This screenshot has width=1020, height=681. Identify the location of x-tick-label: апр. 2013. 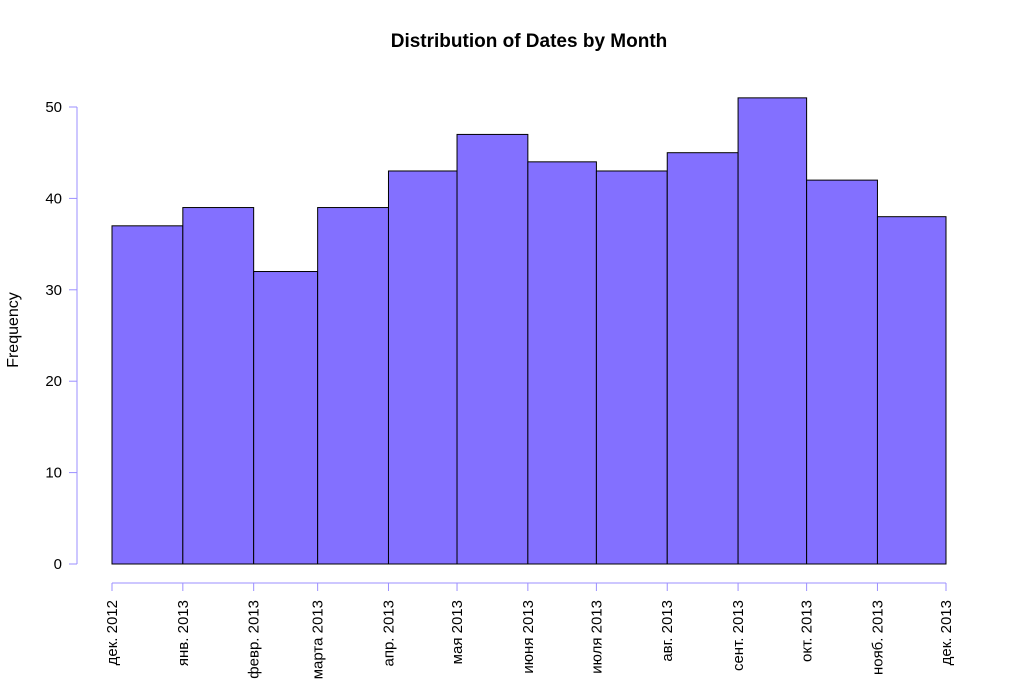
(388, 633).